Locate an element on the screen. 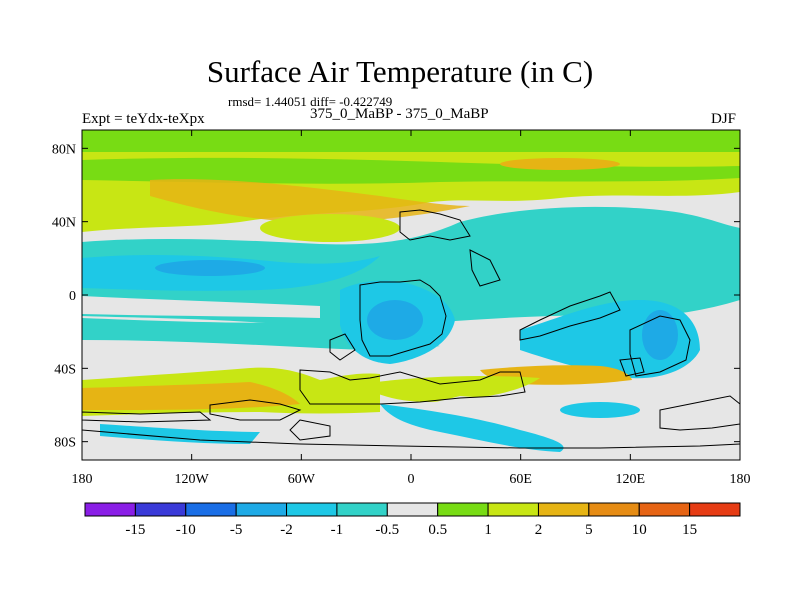 This screenshot has width=800, height=600. lat-tick-label: 80N is located at coordinates (64, 149).